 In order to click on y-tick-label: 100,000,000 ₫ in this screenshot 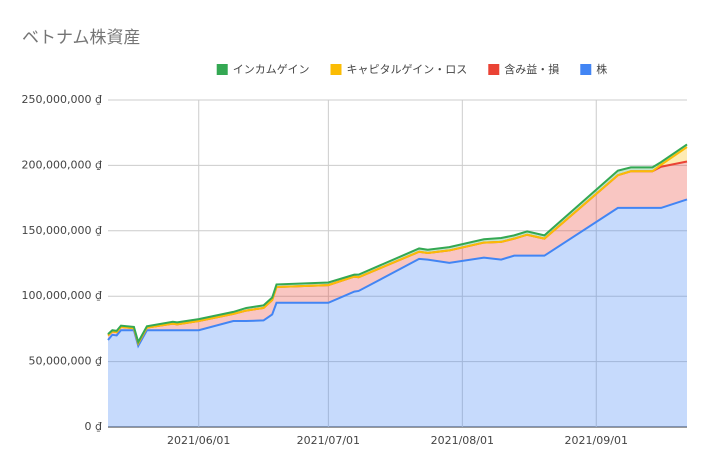, I will do `click(62, 295)`.